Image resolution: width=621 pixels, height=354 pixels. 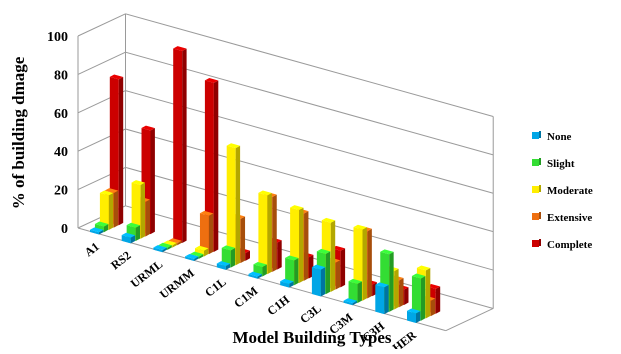 I want to click on y-tick-label: 60, so click(x=61, y=114).